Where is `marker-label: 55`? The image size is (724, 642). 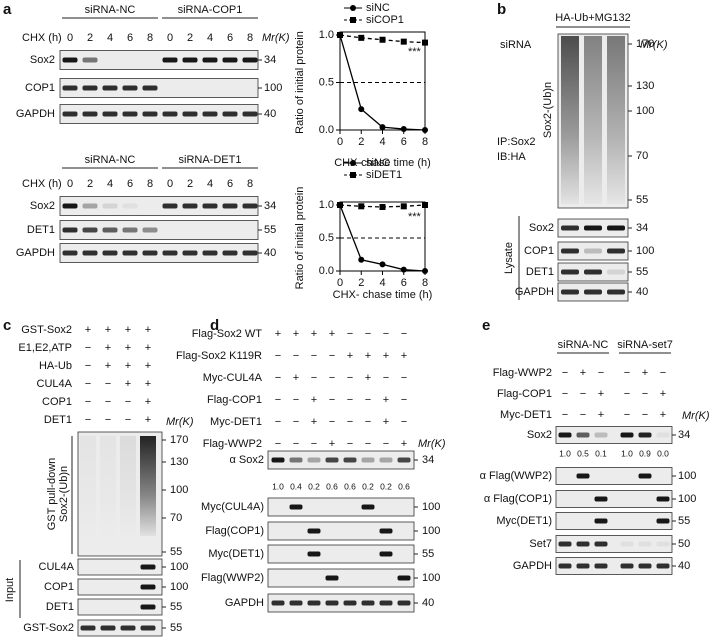 marker-label: 55 is located at coordinates (176, 628).